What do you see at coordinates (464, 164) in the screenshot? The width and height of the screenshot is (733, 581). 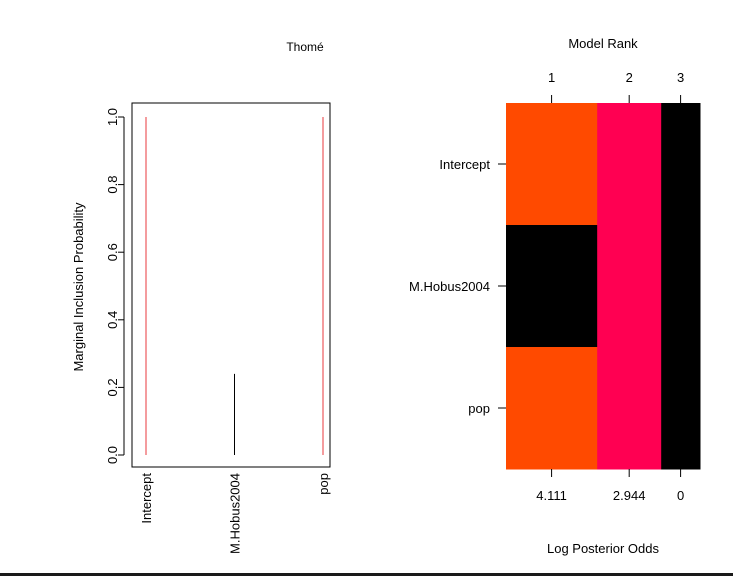 I see `row-label: Intercept` at bounding box center [464, 164].